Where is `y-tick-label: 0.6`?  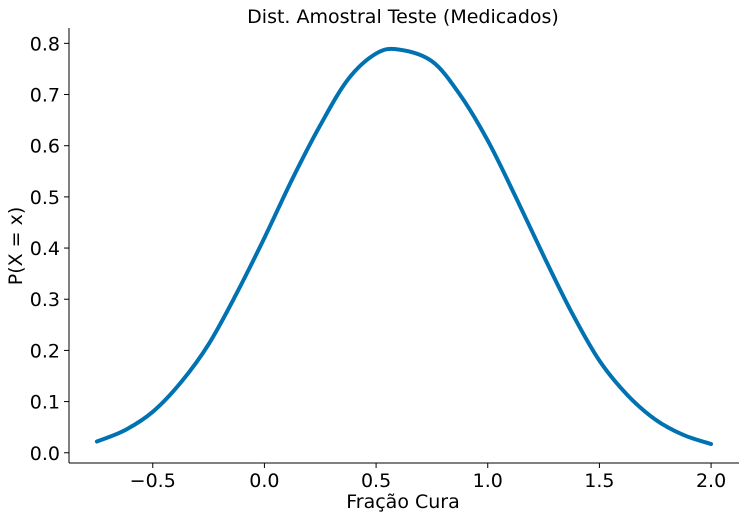 y-tick-label: 0.6 is located at coordinates (45, 147).